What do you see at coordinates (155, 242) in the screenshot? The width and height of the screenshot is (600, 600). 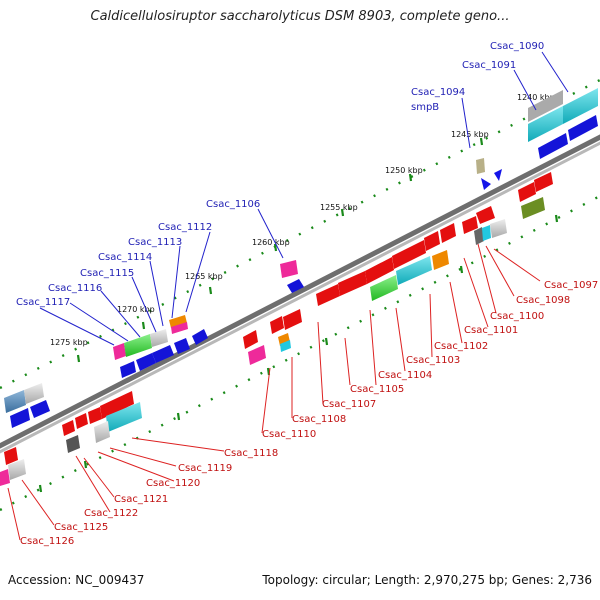 I see `gene-label: Csac_1113` at bounding box center [155, 242].